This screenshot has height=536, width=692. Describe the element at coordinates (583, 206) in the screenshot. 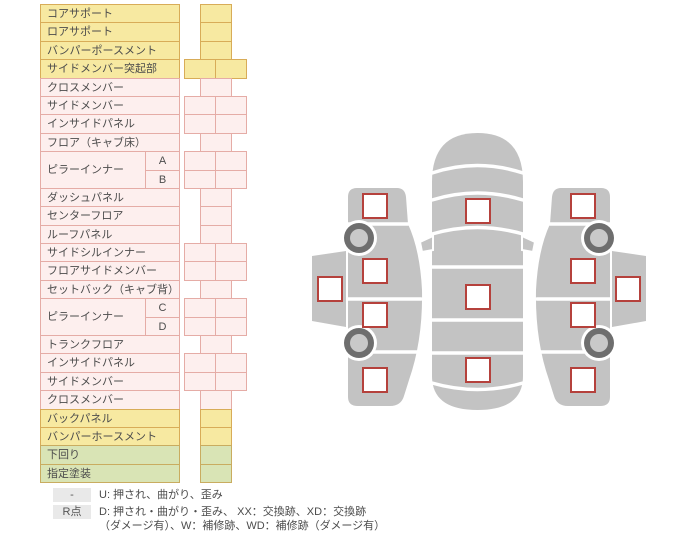

I see `marker-right-front-fender` at that location.